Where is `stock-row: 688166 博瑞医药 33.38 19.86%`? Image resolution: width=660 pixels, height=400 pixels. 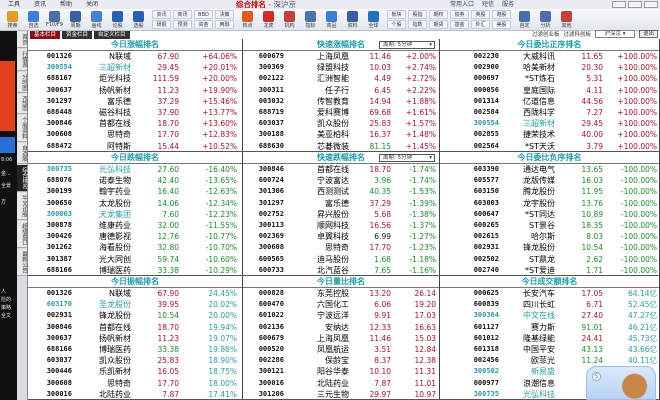 stock-row: 688166 博瑞医药 33.38 19.86% is located at coordinates (135, 349).